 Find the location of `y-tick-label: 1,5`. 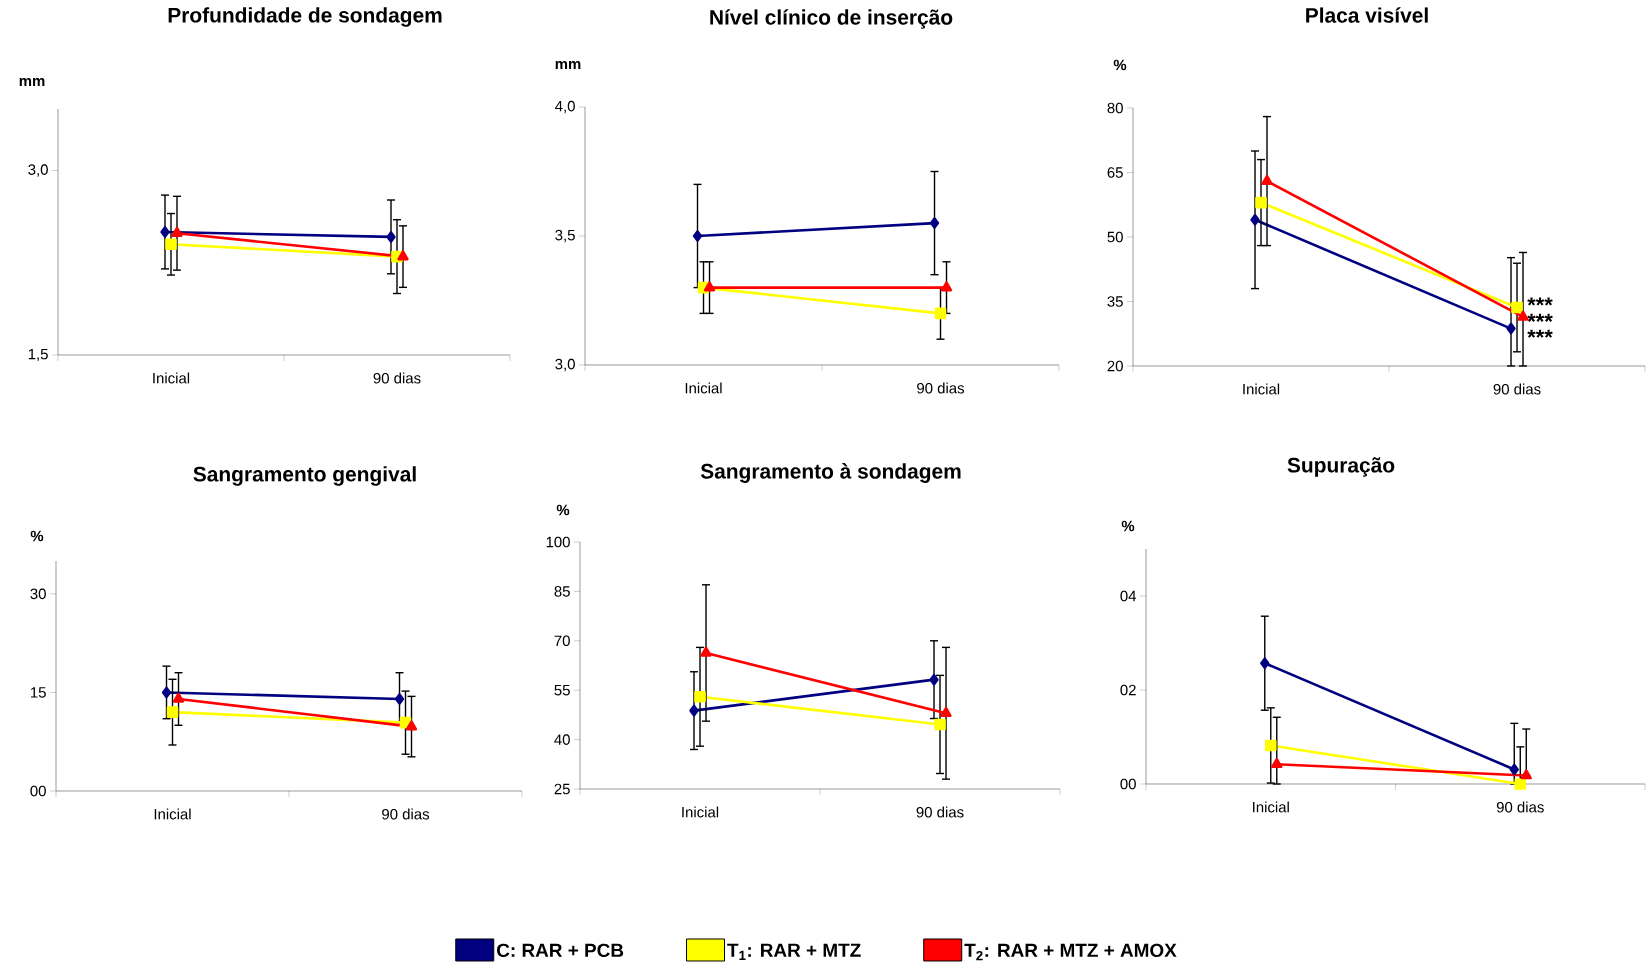

y-tick-label: 1,5 is located at coordinates (38, 355).